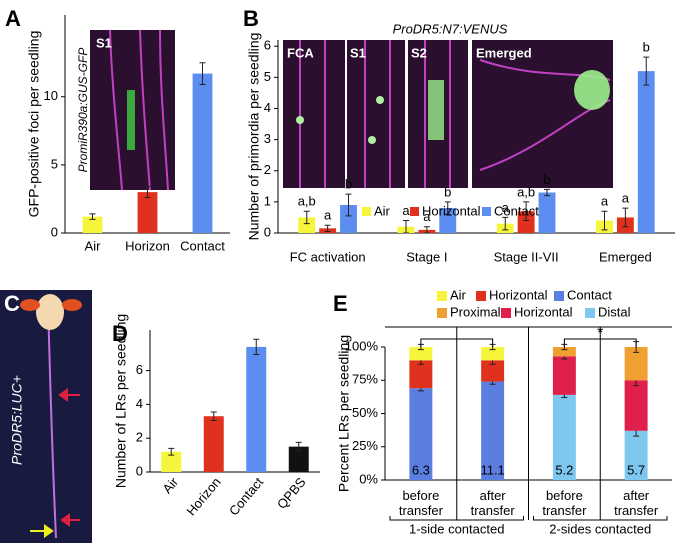  I want to click on bar-number: 5.2, so click(564, 469).